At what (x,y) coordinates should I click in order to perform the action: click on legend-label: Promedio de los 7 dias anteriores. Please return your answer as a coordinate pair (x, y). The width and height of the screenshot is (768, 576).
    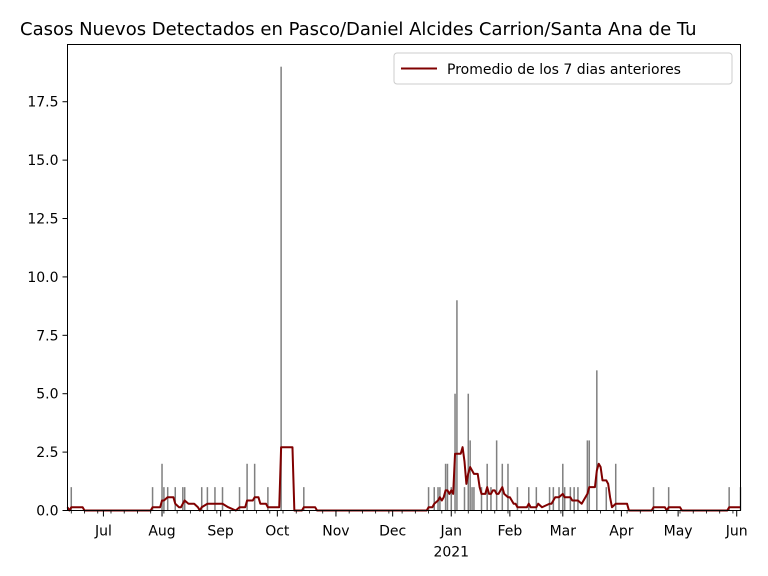
    Looking at the image, I should click on (564, 70).